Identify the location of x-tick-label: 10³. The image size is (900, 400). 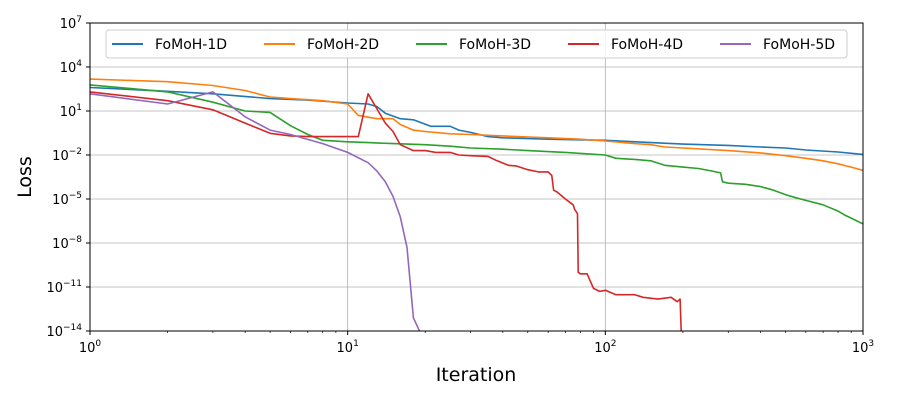
(863, 347).